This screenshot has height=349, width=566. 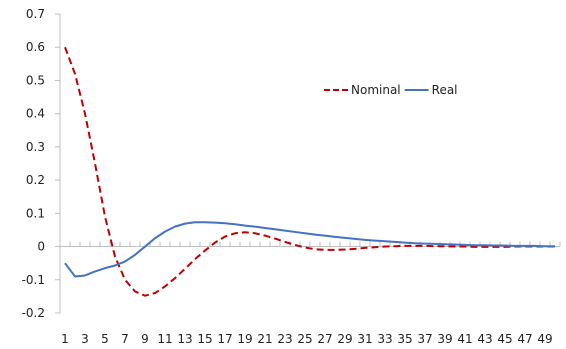 What do you see at coordinates (41, 163) in the screenshot?
I see `y-axis: -0.2 -0.1 0 0.1 0.2 0.3 0.4 0.5 0.6 0.7` at bounding box center [41, 163].